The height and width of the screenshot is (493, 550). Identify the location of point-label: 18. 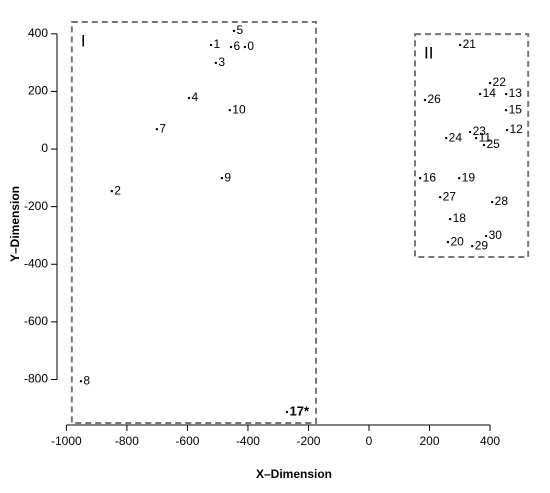
(460, 218).